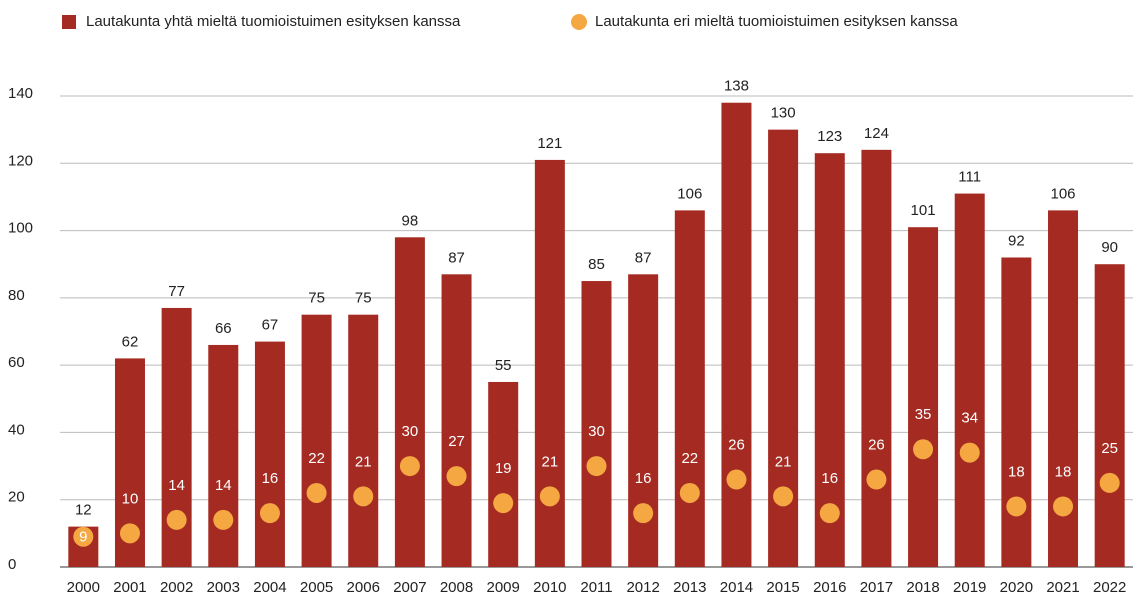  What do you see at coordinates (1016, 587) in the screenshot?
I see `x-tick-label: 2020` at bounding box center [1016, 587].